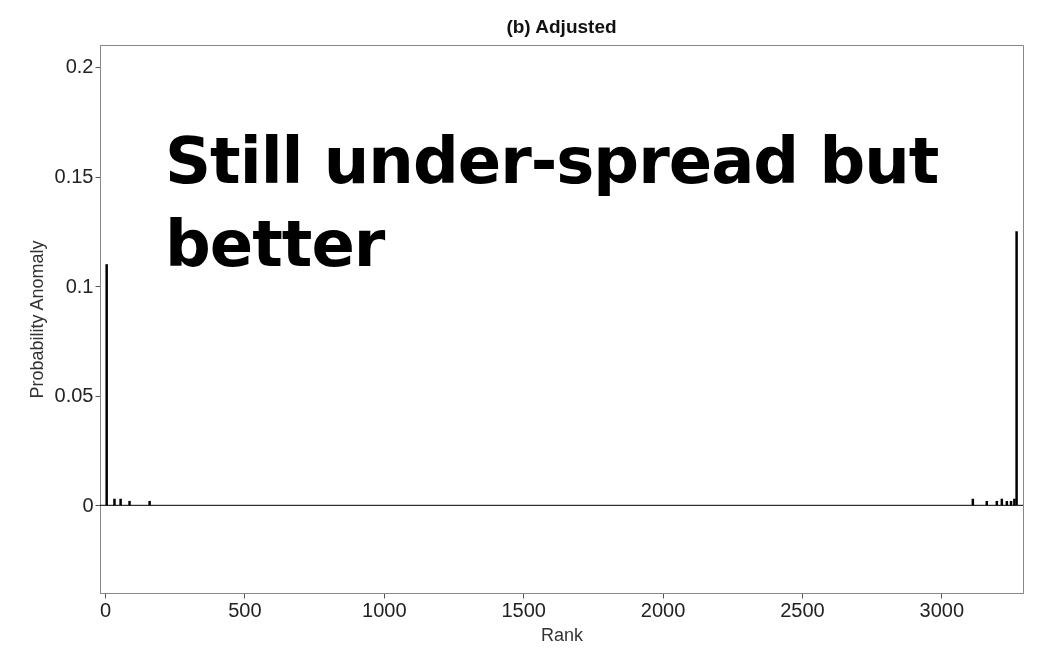 The width and height of the screenshot is (1038, 671). I want to click on y-tick-label: 0.05, so click(74, 395).